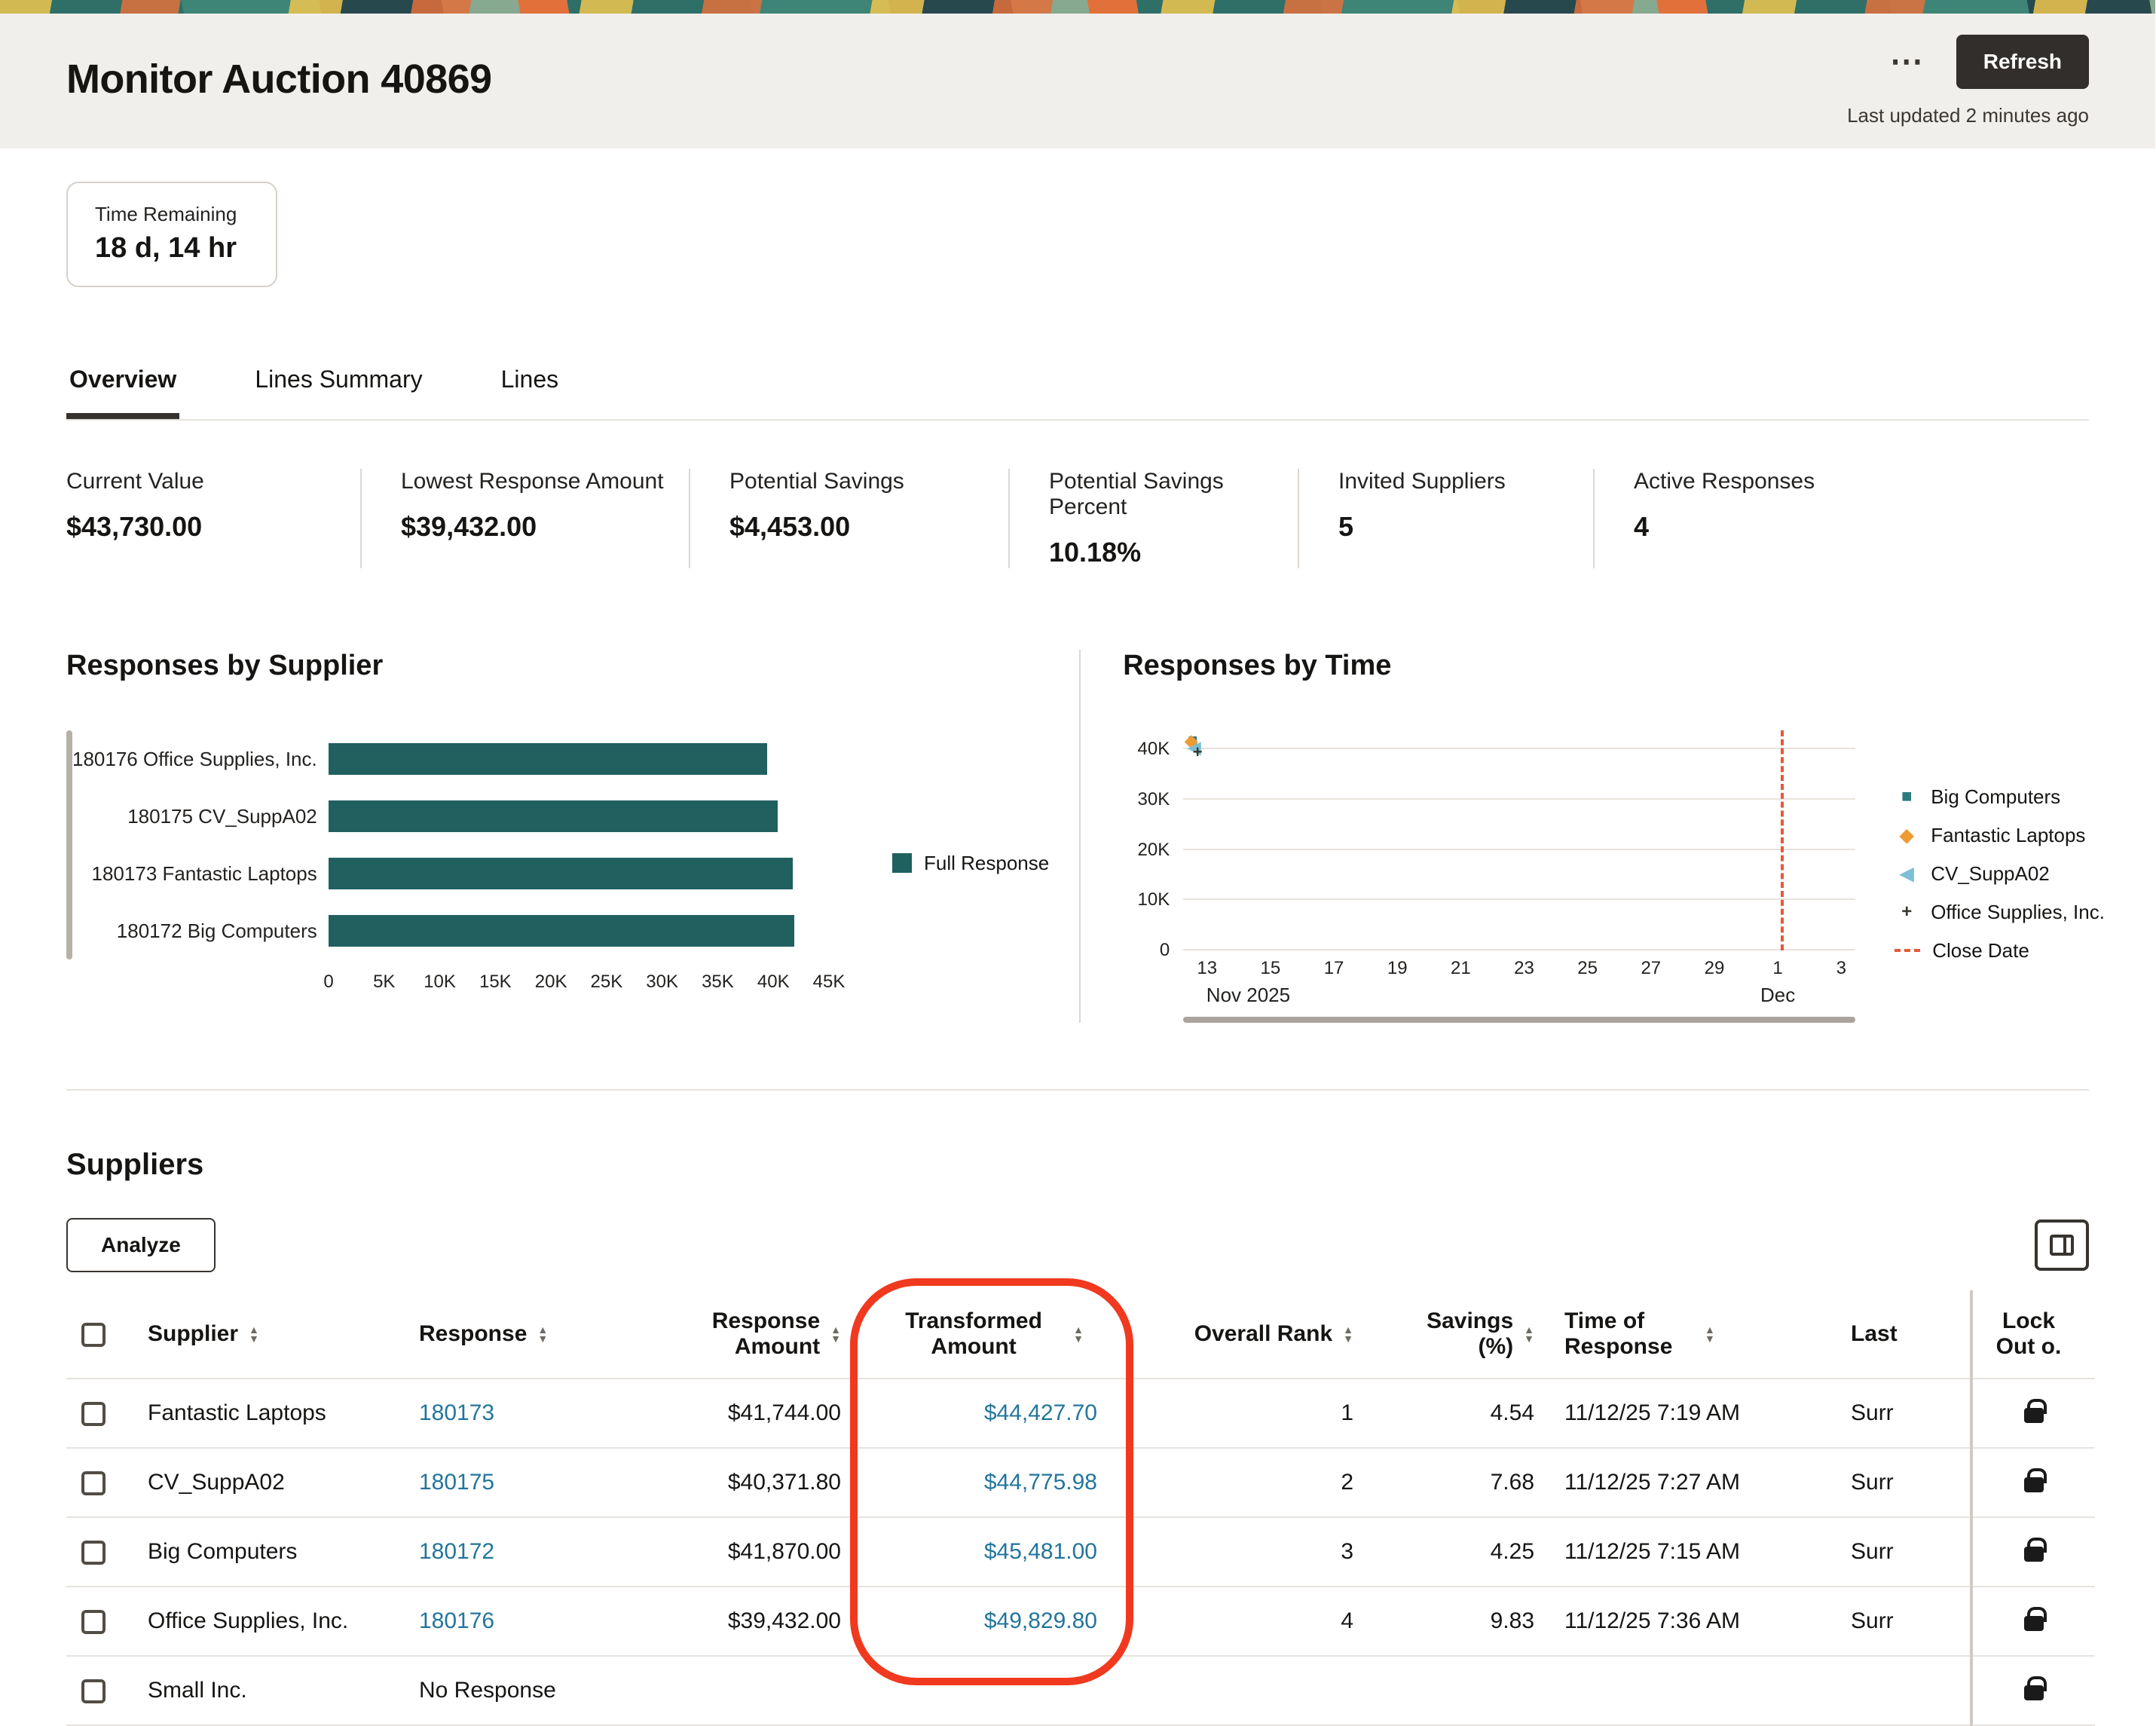 This screenshot has height=1726, width=2156. I want to click on stat-label: Lowest Response Amount, so click(532, 481).